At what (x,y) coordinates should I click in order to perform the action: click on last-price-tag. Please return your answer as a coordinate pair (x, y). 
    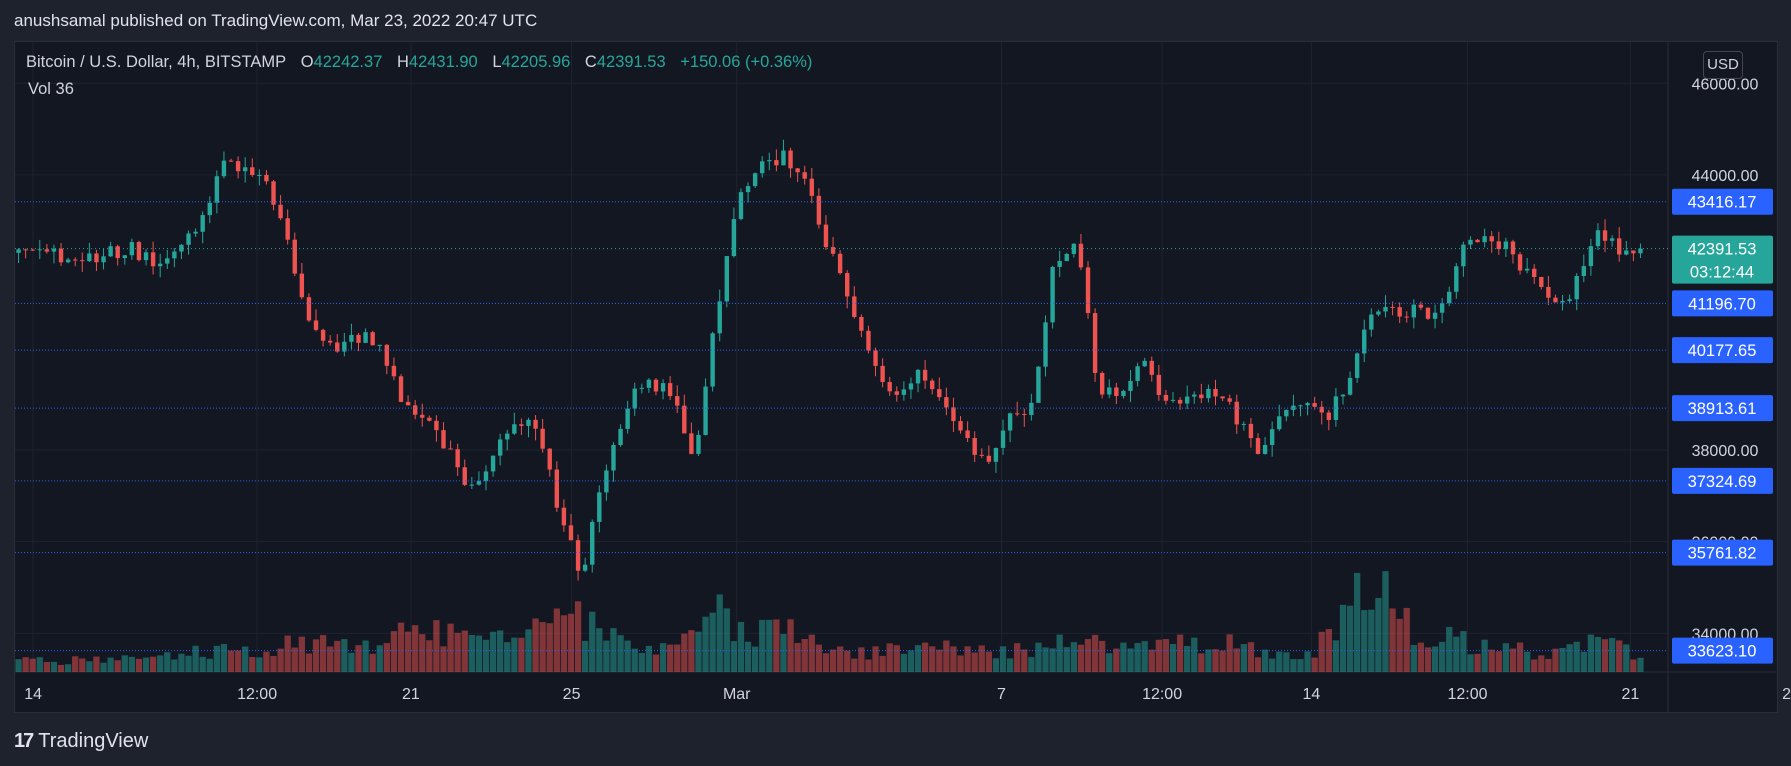
    Looking at the image, I should click on (1722, 259).